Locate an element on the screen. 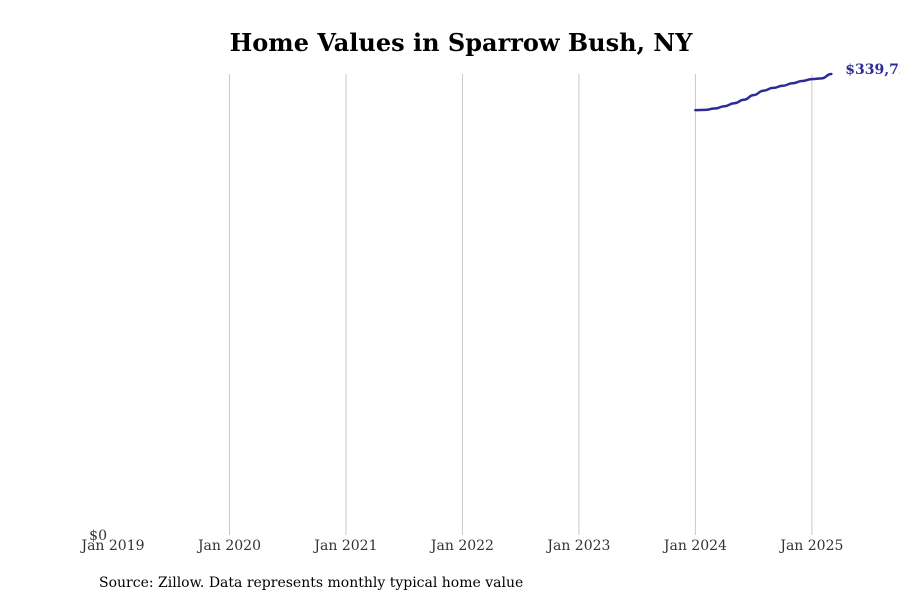  chart-title: Home Values in Sparrow Bush, NY is located at coordinates (462, 42).